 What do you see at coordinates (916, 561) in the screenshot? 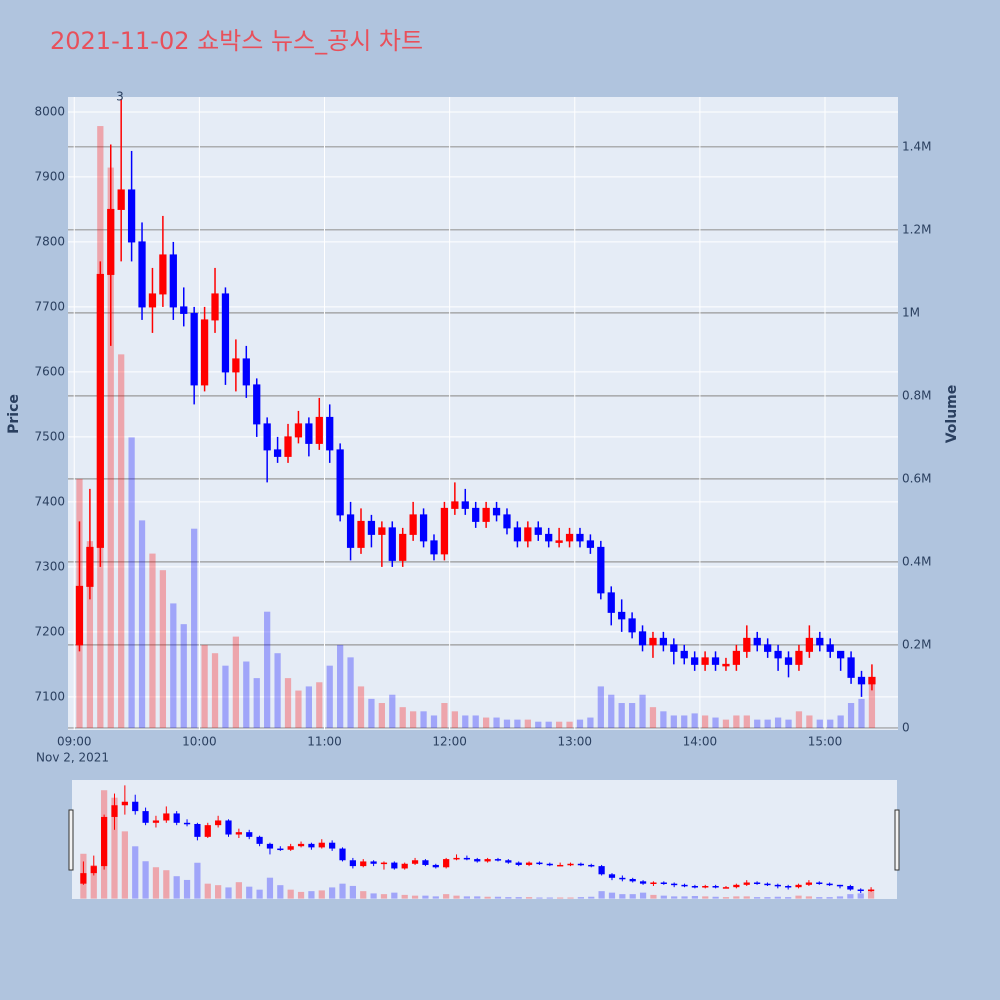
I see `y2-tick-label: 0.4M` at bounding box center [916, 561].